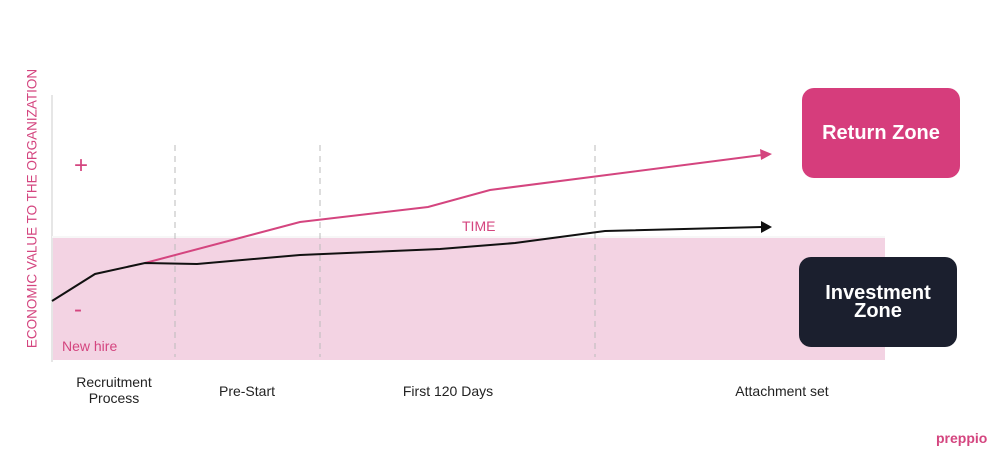 This screenshot has height=456, width=1000. I want to click on return-zone: Return Zone, so click(881, 133).